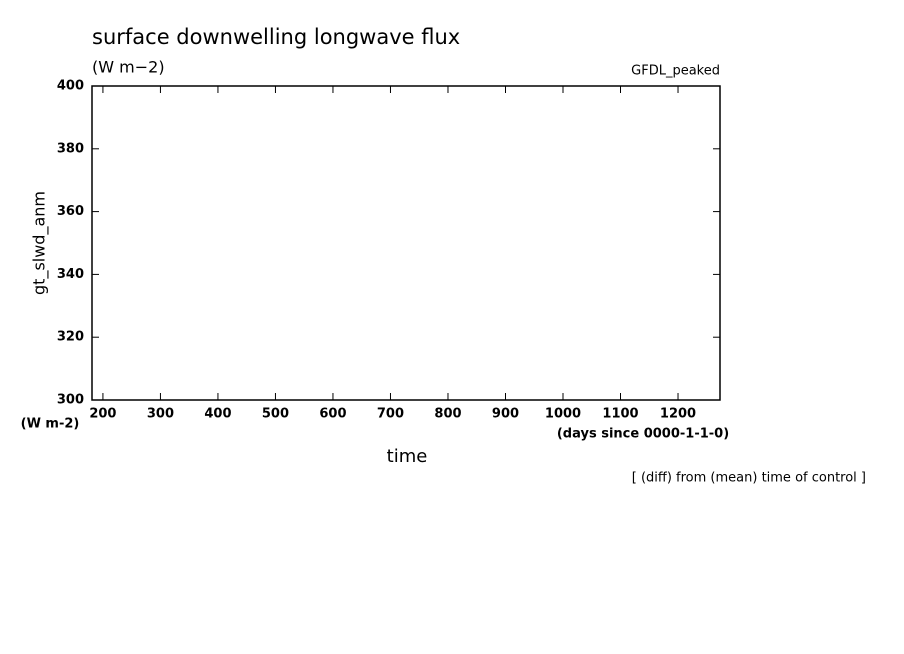 This screenshot has height=654, width=904. I want to click on y-units: (W m-2), so click(50, 424).